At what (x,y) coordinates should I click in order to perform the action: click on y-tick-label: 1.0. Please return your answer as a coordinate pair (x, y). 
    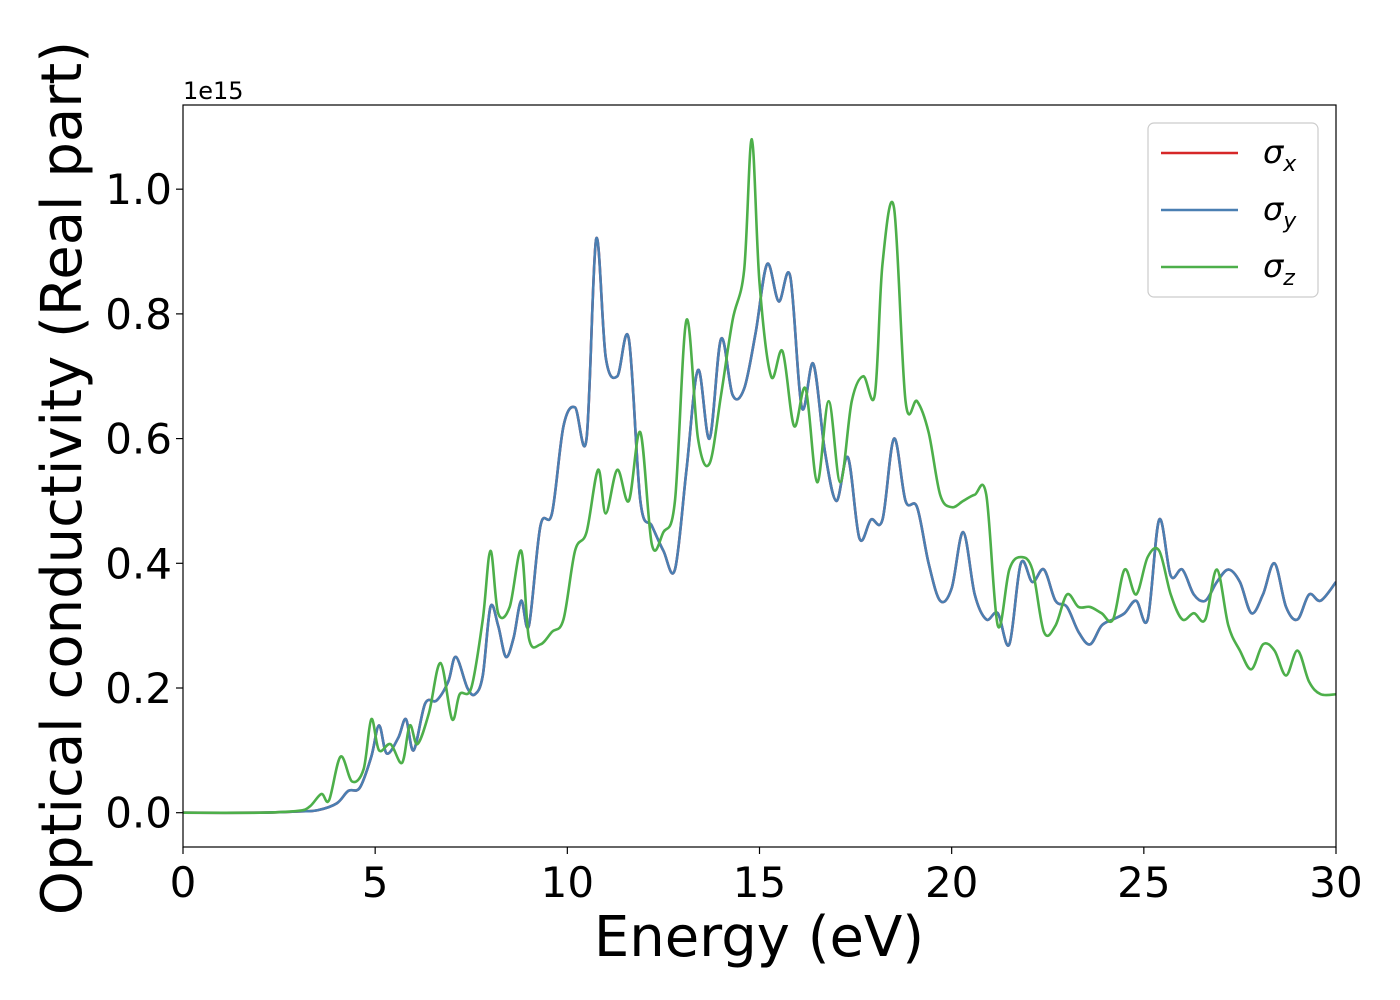
    Looking at the image, I should click on (138, 189).